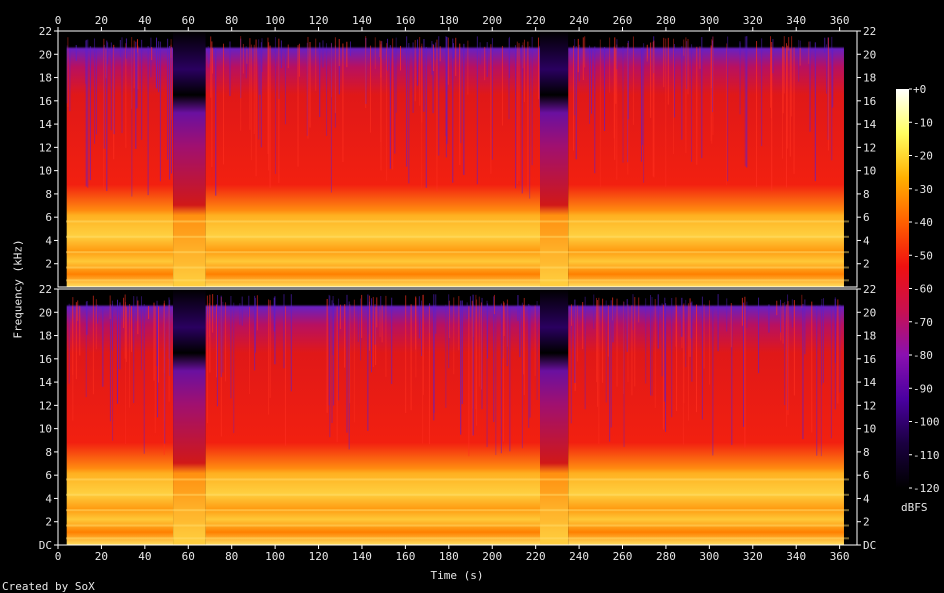 The image size is (944, 593). I want to click on x-tick-label-bottom: 20, so click(101, 556).